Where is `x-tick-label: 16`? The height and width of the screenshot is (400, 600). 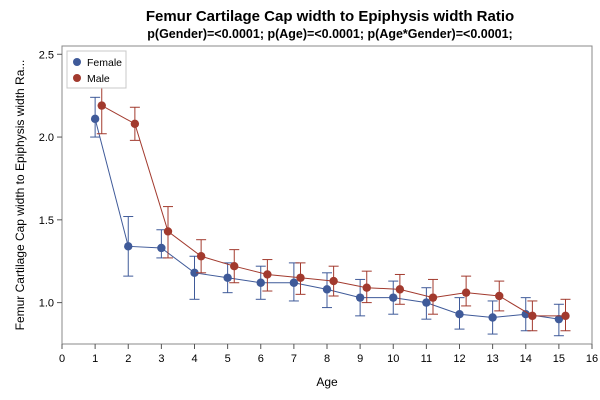
x-tick-label: 16 is located at coordinates (592, 359).